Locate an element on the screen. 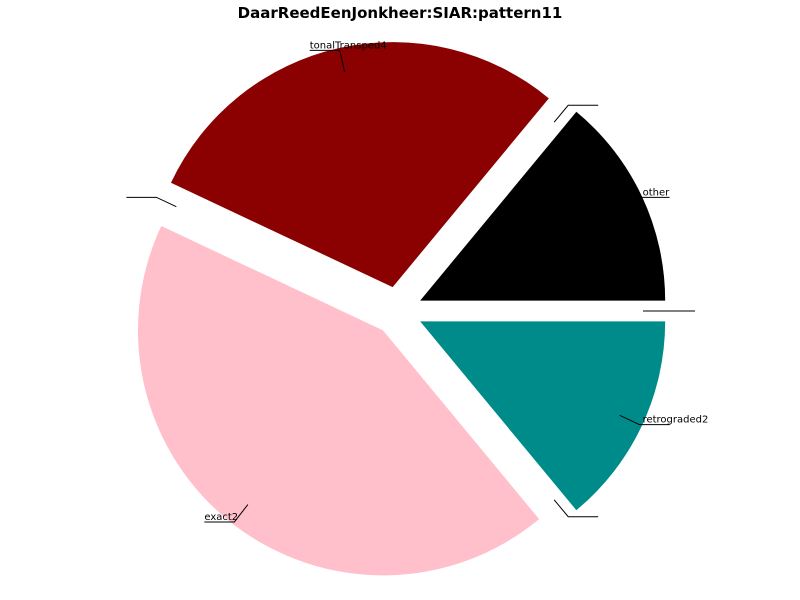 The image size is (800, 600). chart-title: DaarReedEenJonkheer:SIAR:pattern11 is located at coordinates (400, 13).